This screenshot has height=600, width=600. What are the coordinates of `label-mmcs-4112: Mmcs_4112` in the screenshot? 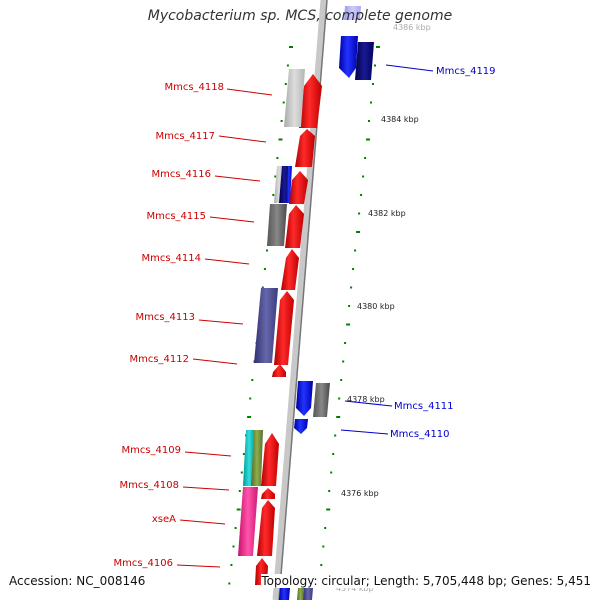 It's located at (159, 359).